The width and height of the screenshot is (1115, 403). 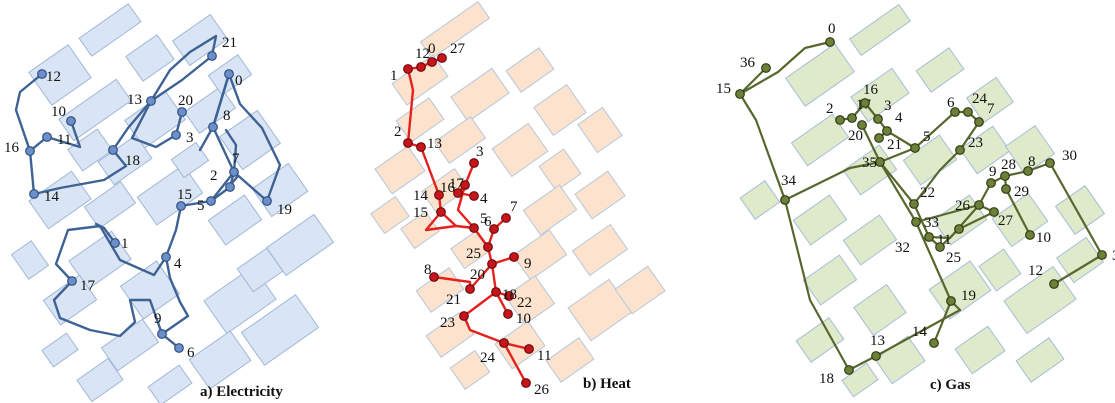 What do you see at coordinates (888, 106) in the screenshot?
I see `gas-node-label-3: 3` at bounding box center [888, 106].